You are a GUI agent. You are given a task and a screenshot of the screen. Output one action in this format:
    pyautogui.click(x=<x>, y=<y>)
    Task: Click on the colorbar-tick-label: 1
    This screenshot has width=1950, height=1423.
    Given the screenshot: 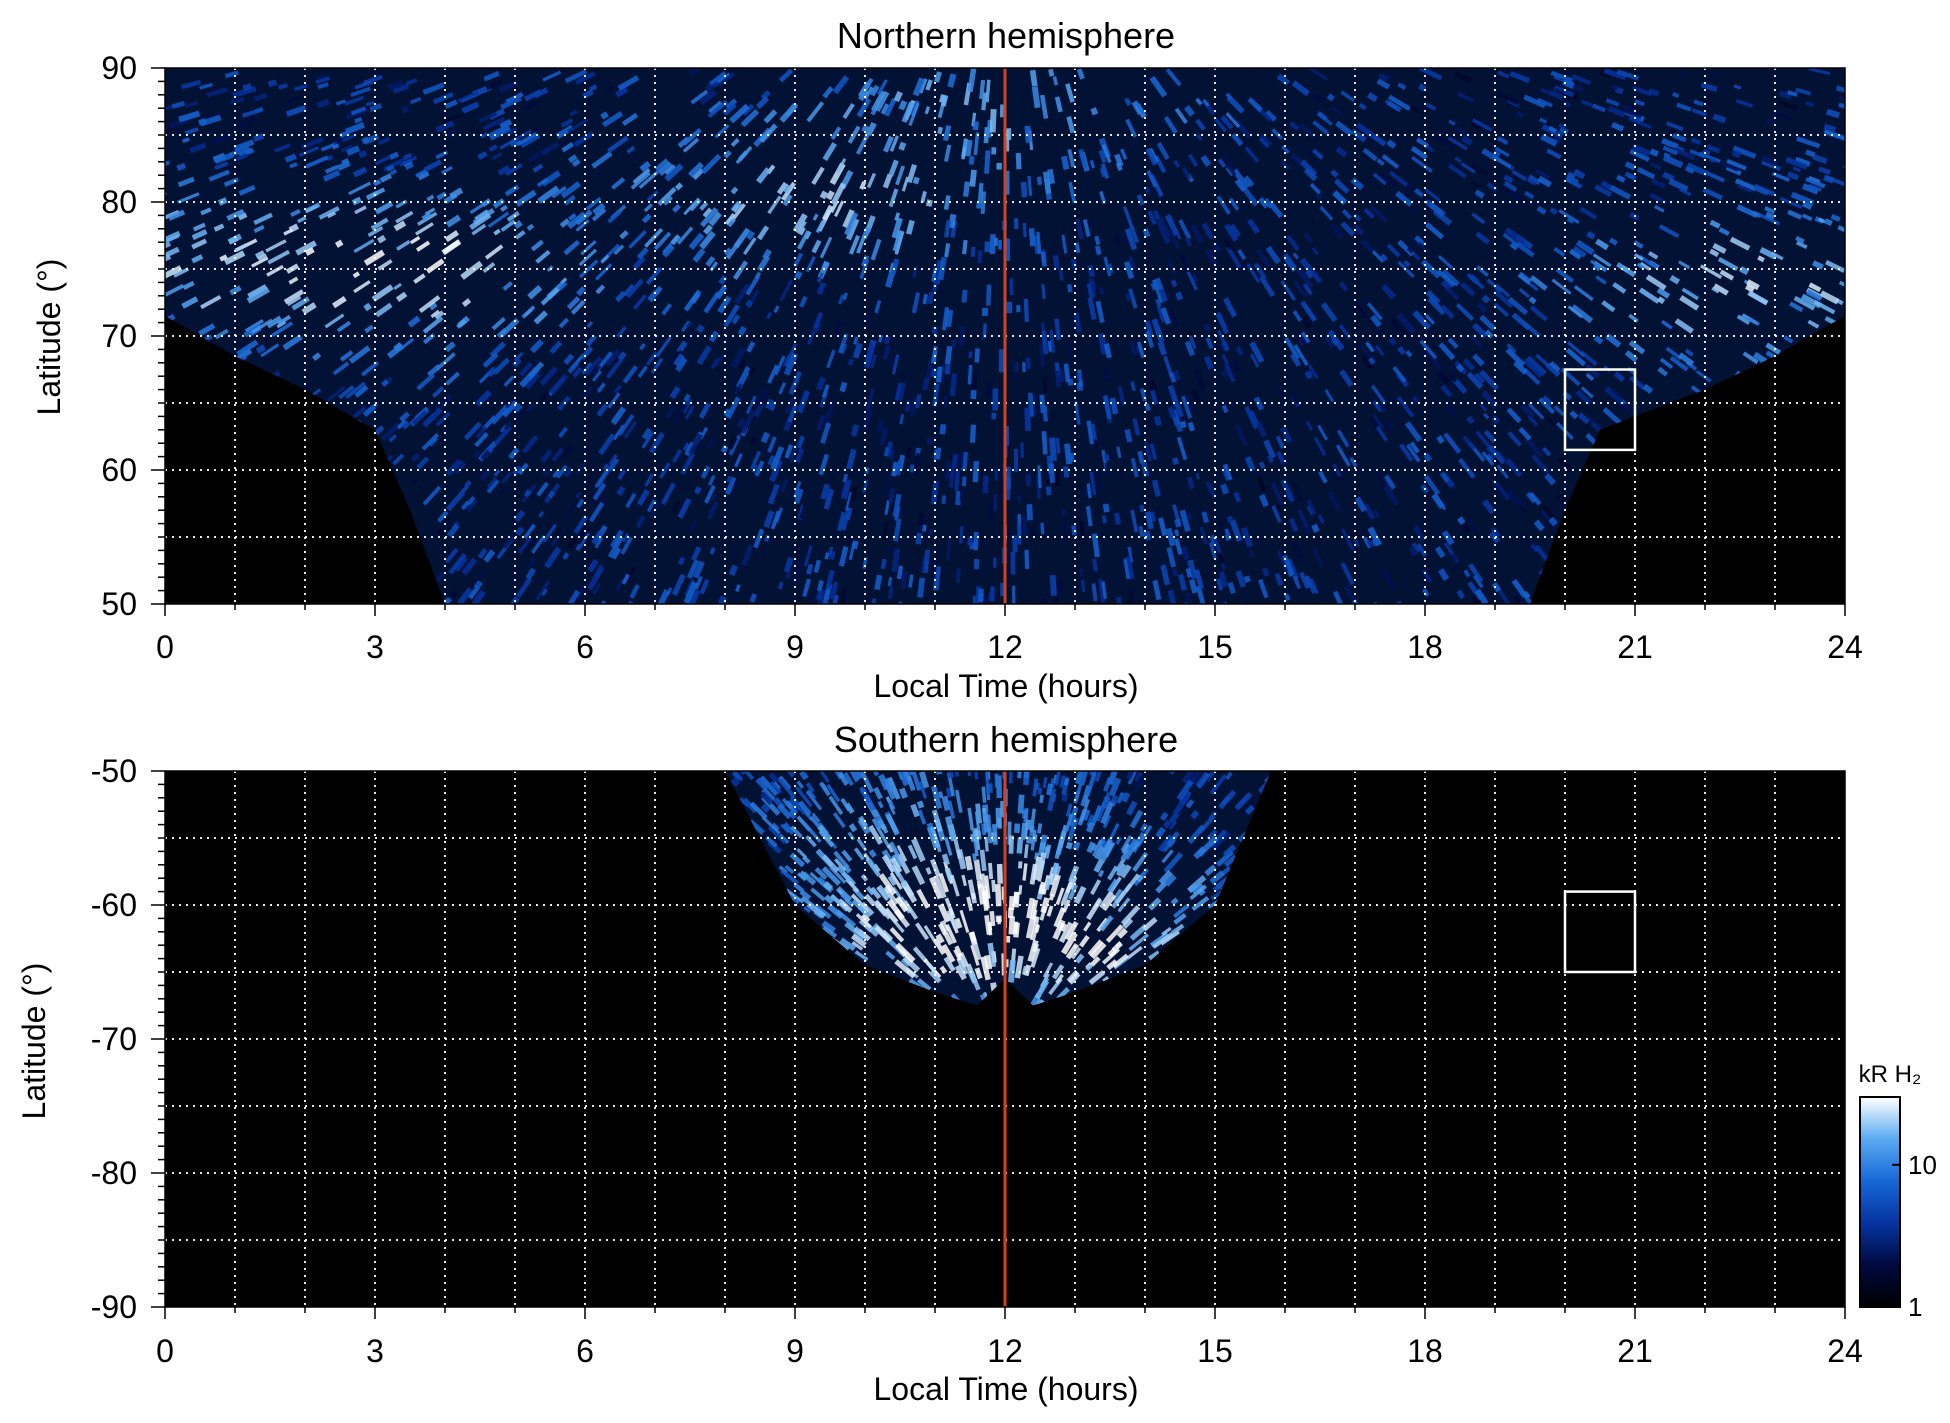 What is the action you would take?
    pyautogui.click(x=1915, y=1307)
    